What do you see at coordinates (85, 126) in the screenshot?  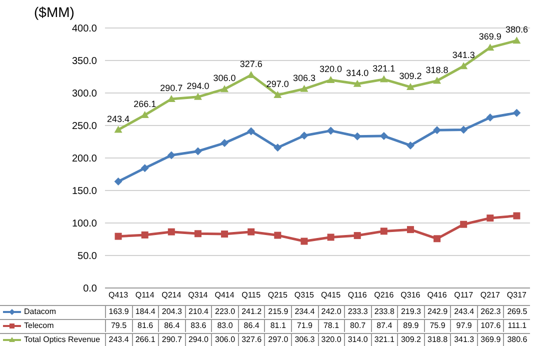 I see `y-tick-label: 250.0` at bounding box center [85, 126].